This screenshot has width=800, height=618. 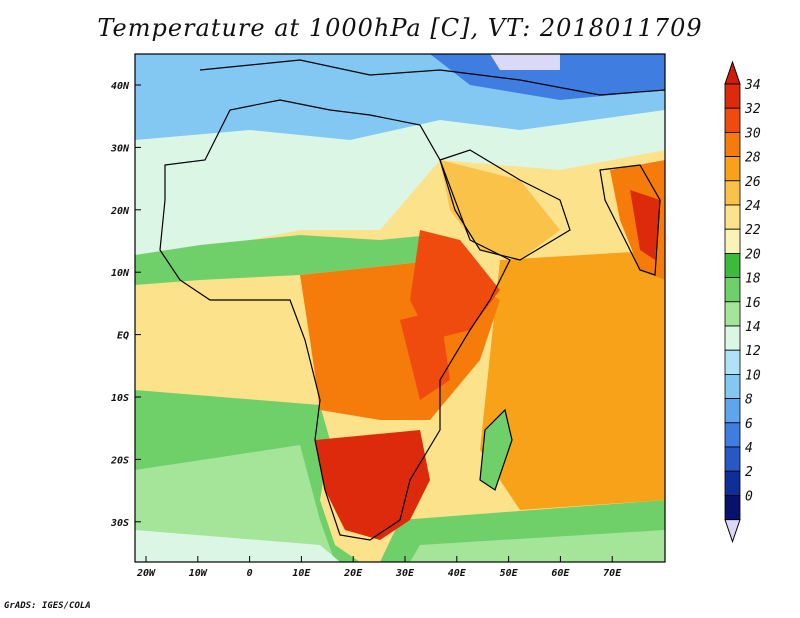 What do you see at coordinates (753, 254) in the screenshot?
I see `colorbar-label: 20` at bounding box center [753, 254].